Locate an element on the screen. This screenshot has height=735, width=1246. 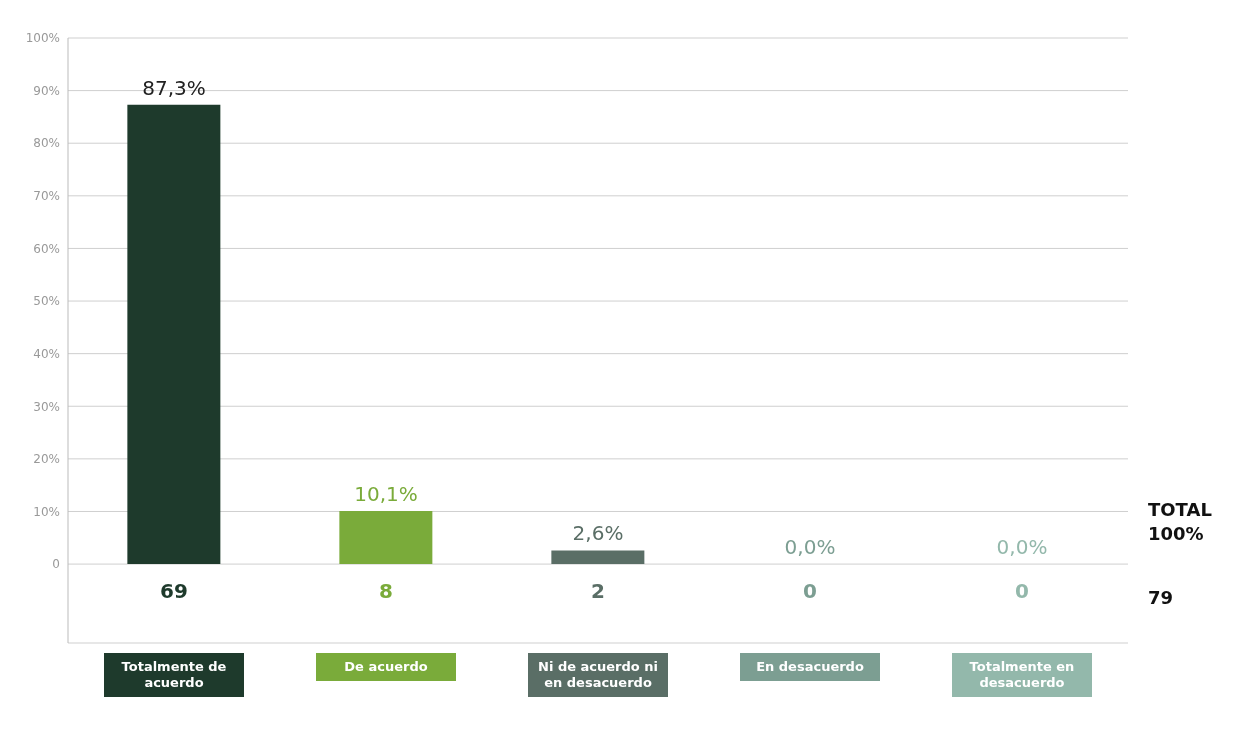
annotation: 69 is located at coordinates (174, 591).